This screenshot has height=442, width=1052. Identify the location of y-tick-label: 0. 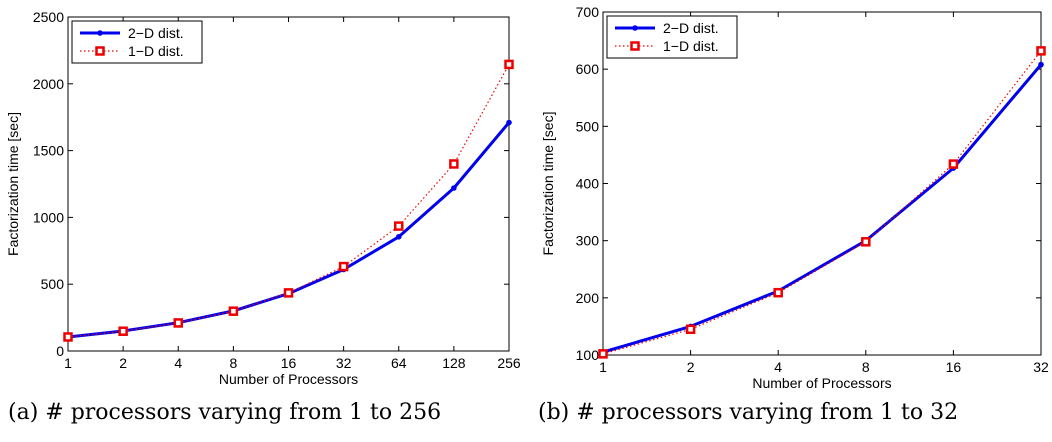
(60, 351).